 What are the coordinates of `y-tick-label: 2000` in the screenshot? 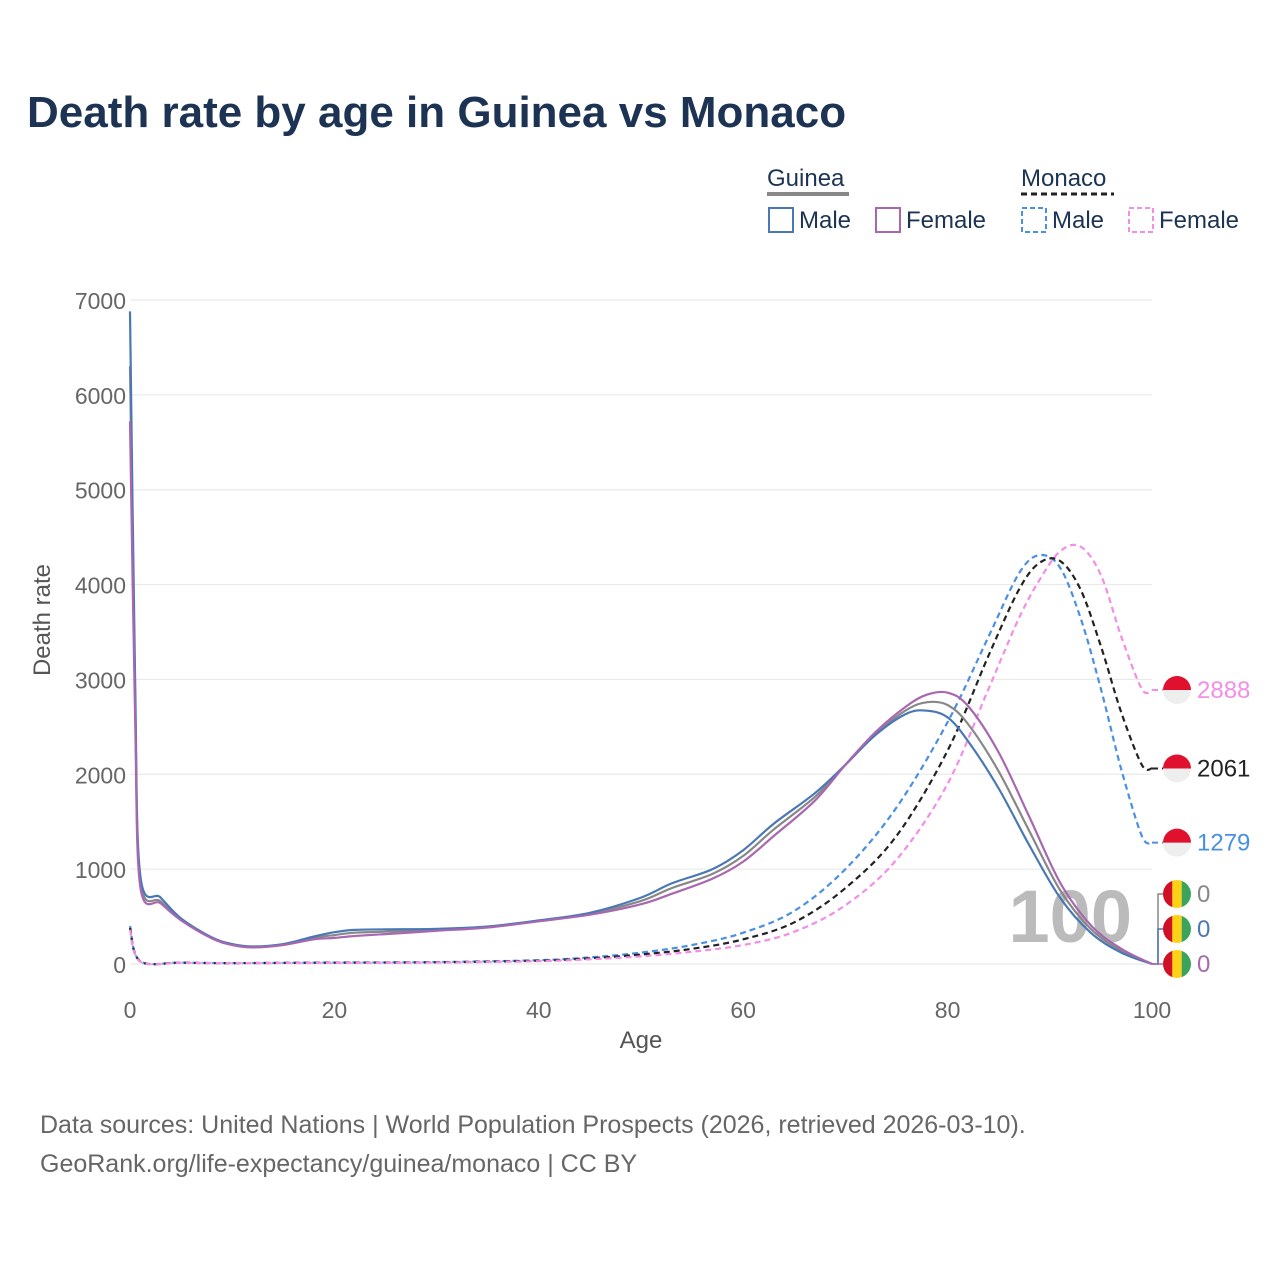 It's located at (100, 775).